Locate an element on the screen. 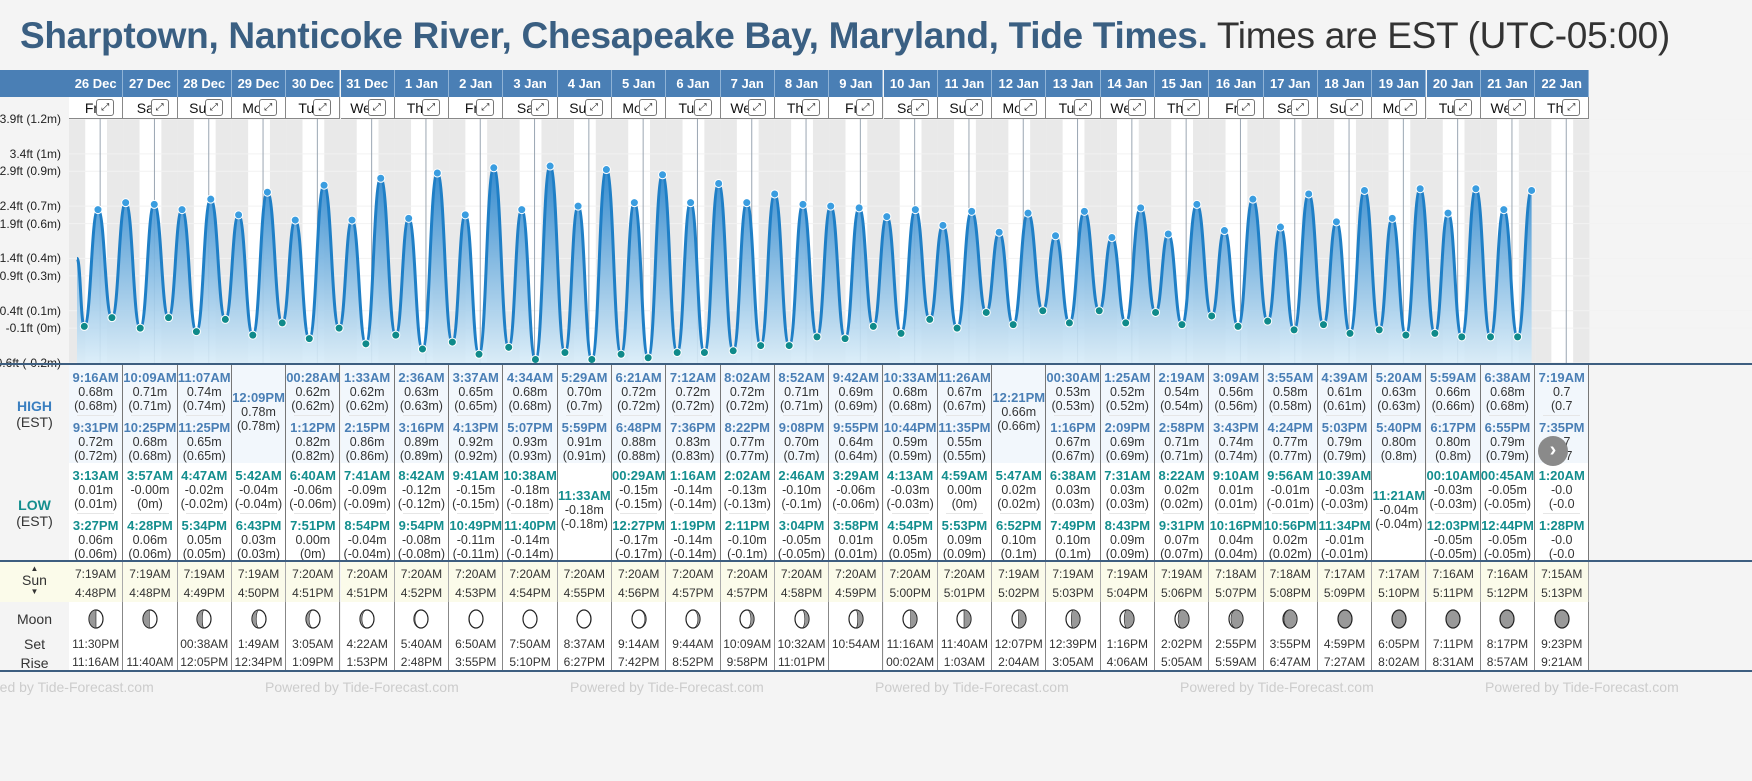 The image size is (1752, 781). next-arrow-button: › is located at coordinates (1553, 451).